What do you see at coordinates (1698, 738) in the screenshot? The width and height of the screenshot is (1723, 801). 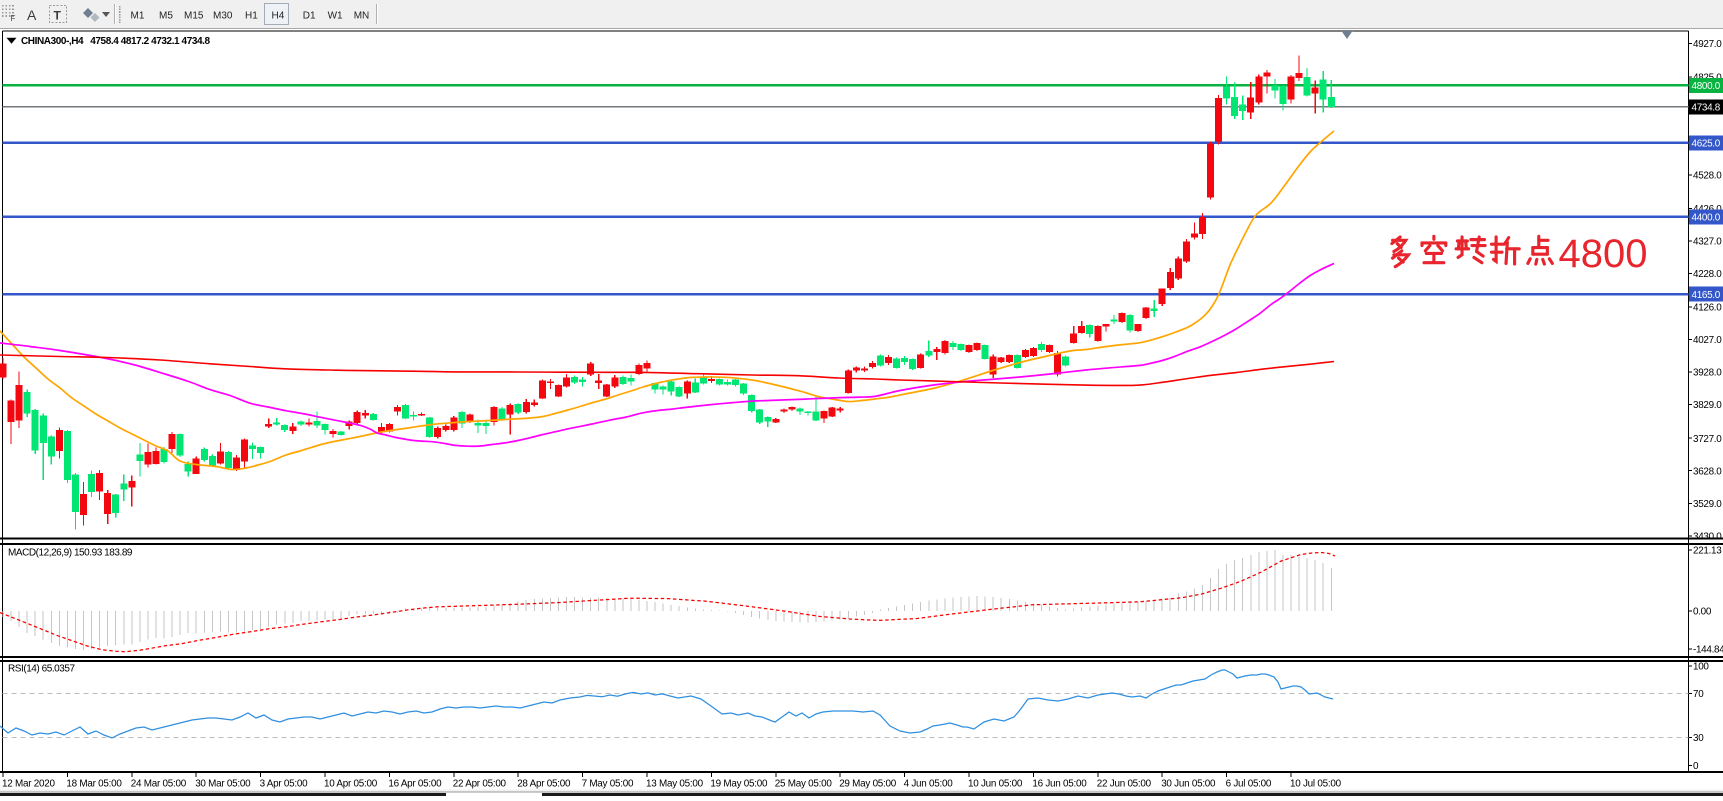 I see `svg-text: 30` at bounding box center [1698, 738].